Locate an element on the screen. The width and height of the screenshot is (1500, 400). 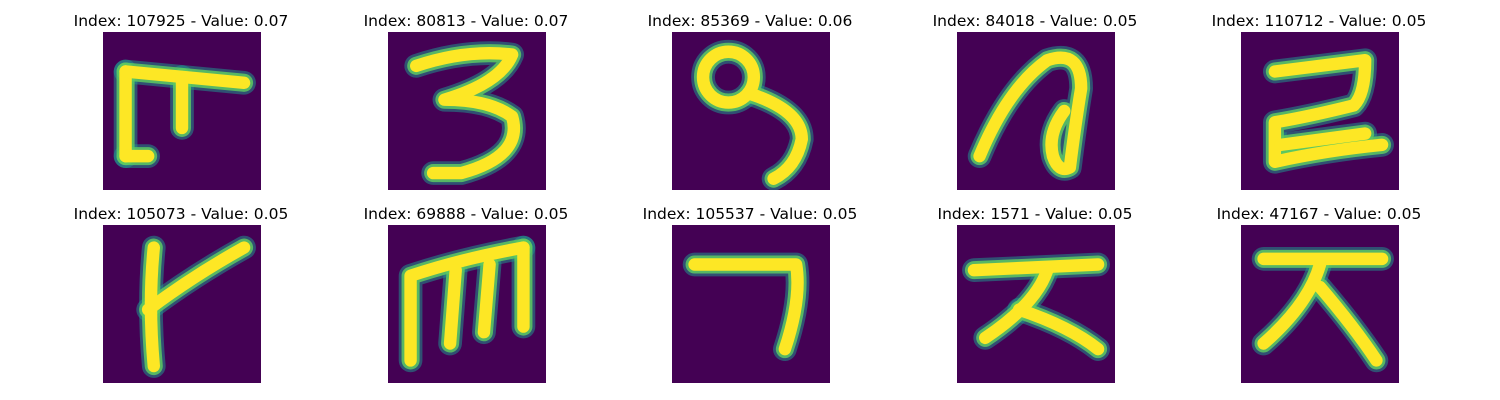
panel-6: Index: 105073 - Value: 0.05 is located at coordinates (181, 298).